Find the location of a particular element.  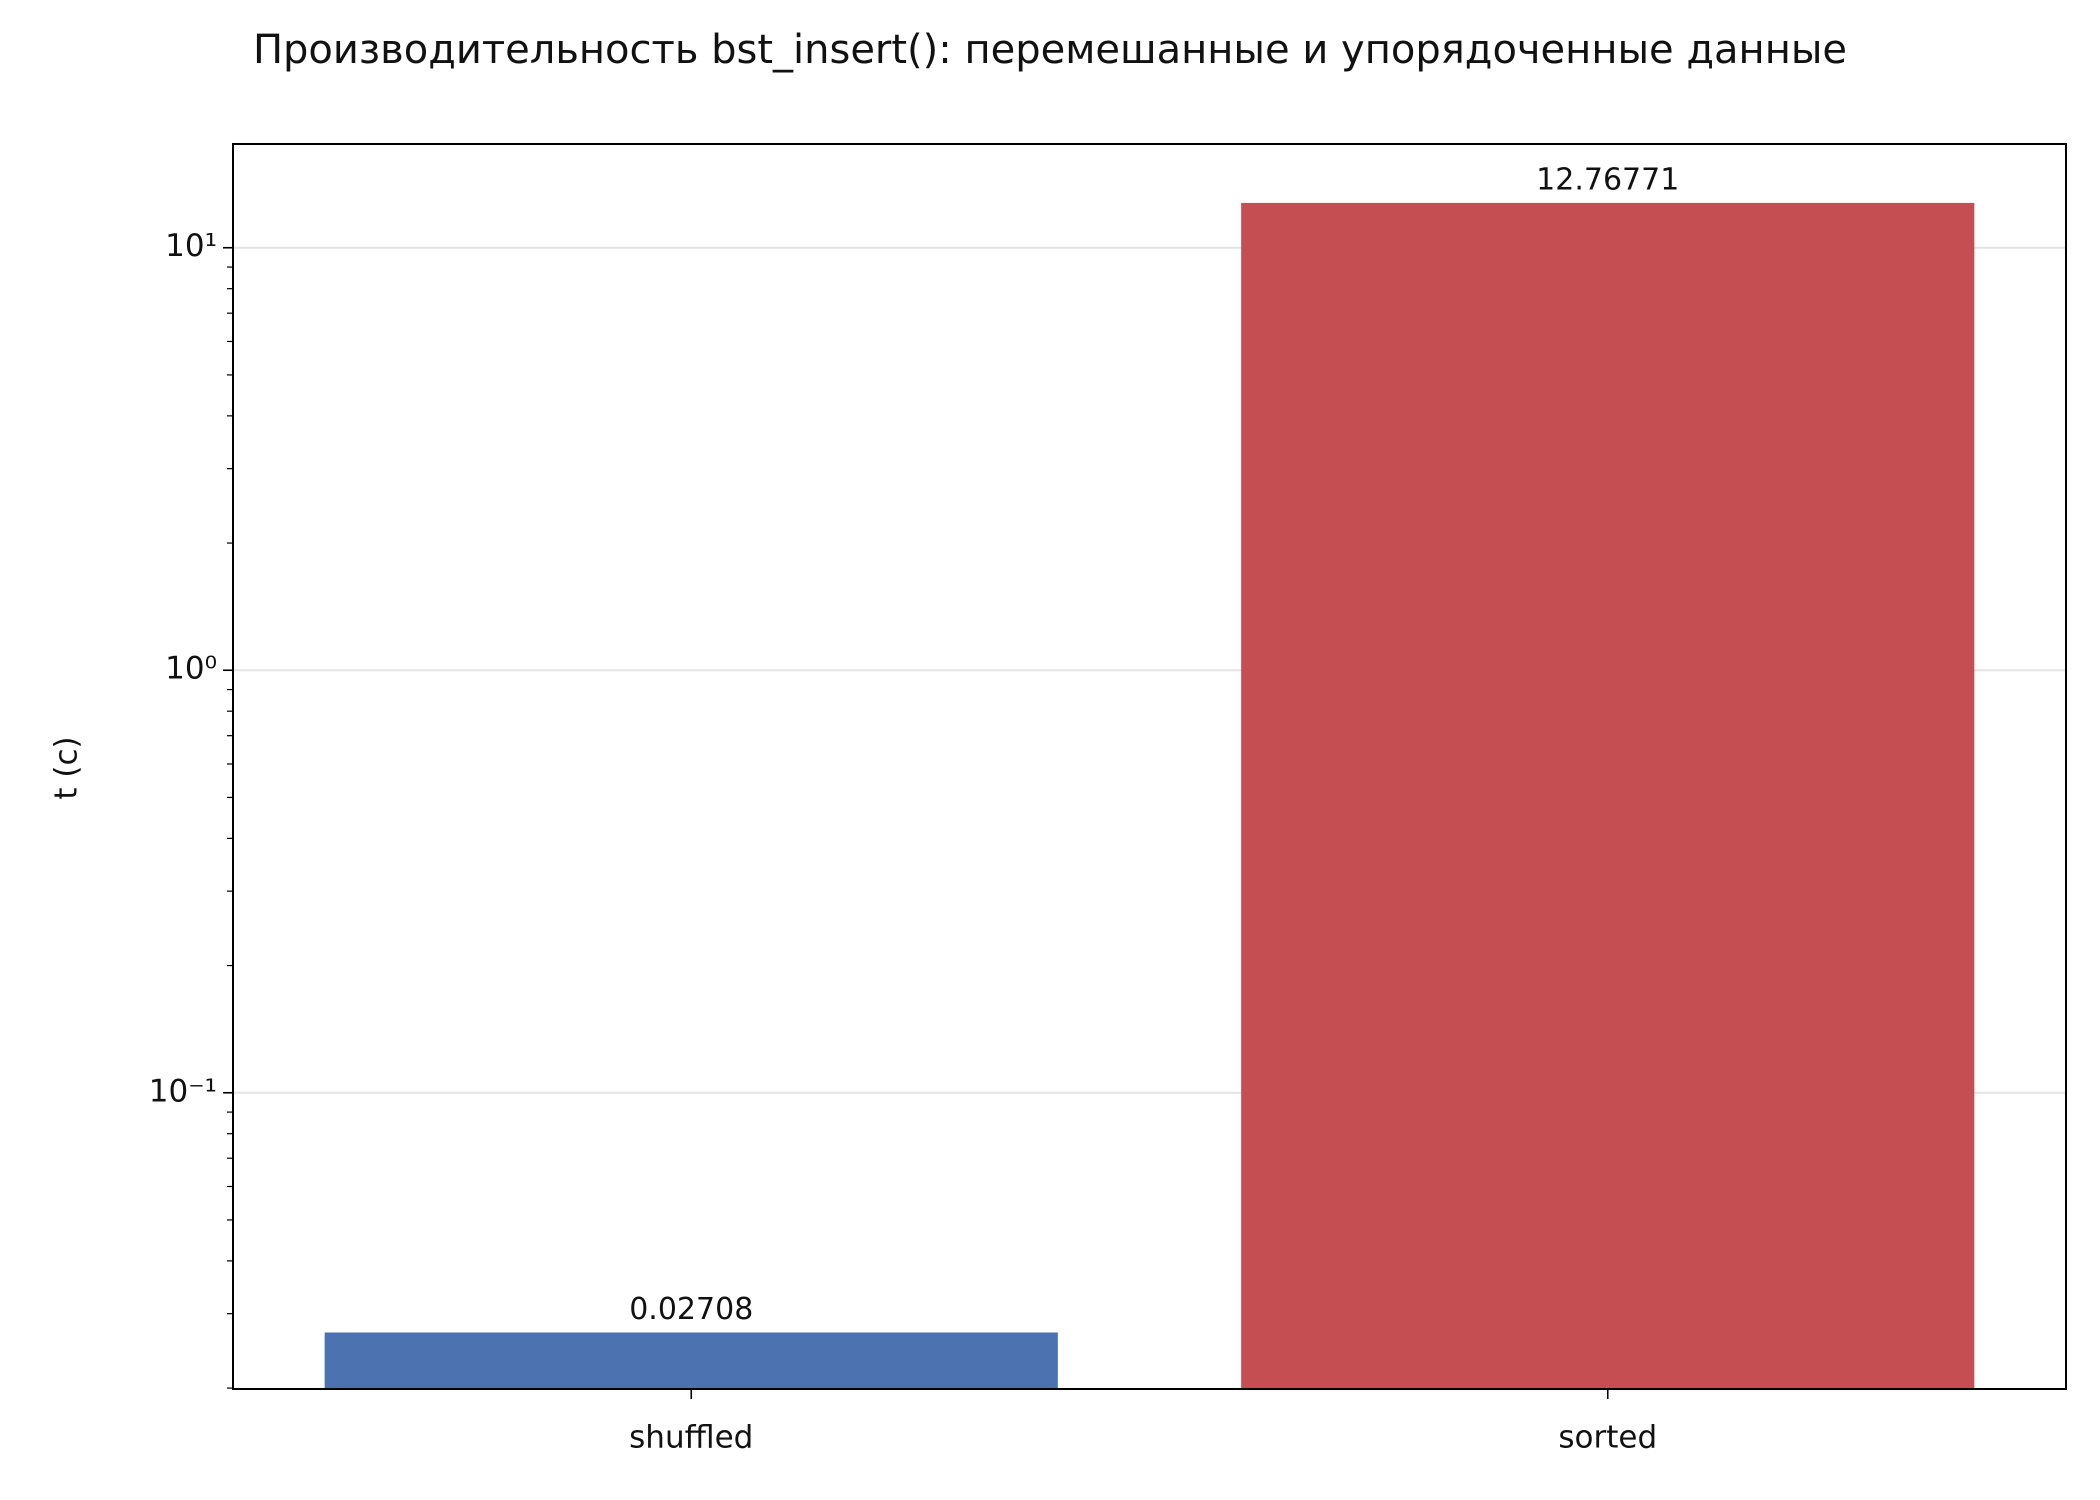

bar is located at coordinates (691, 1360).